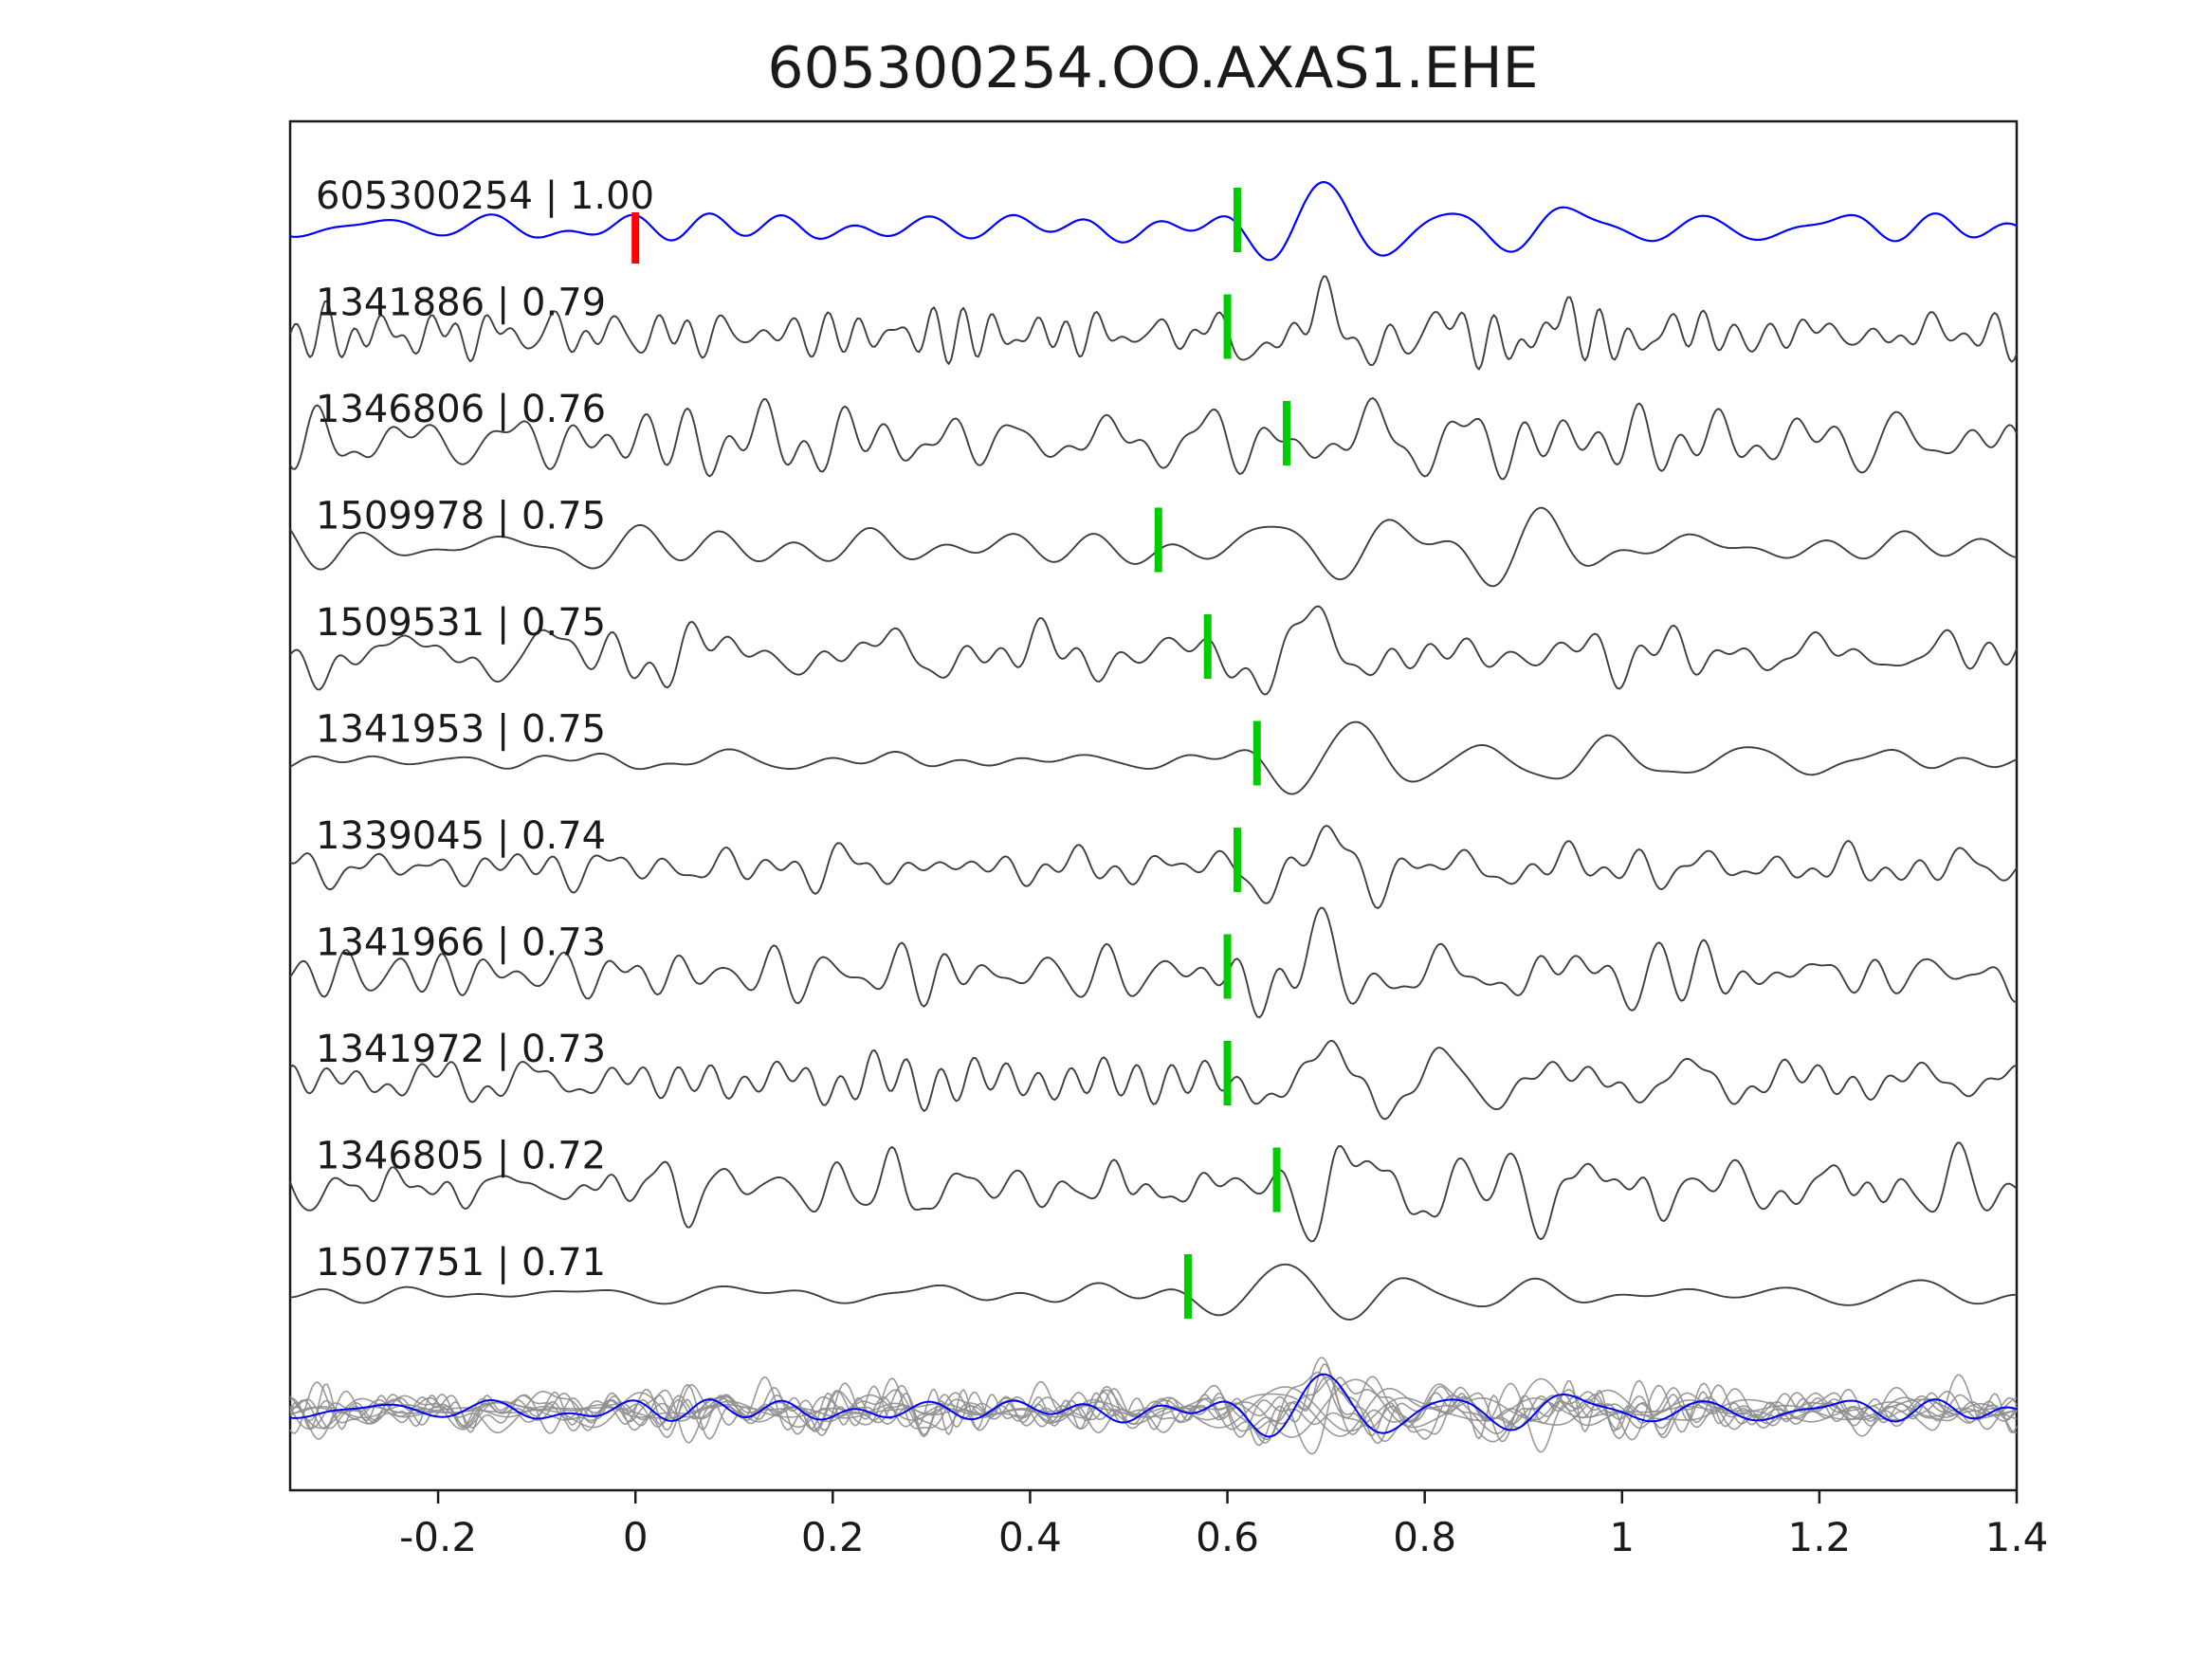 This screenshot has width=2212, height=1659. Describe the element at coordinates (1622, 1537) in the screenshot. I see `x-tick-label-6: 1` at that location.